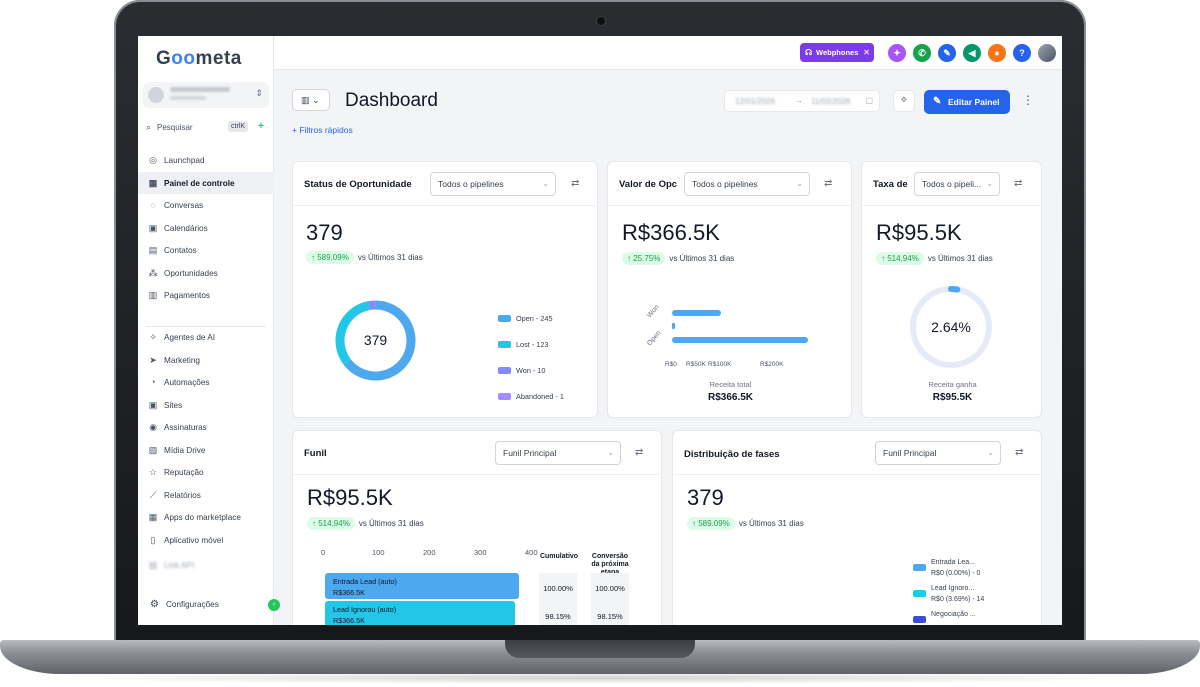  What do you see at coordinates (206, 95) in the screenshot?
I see `account-switcher: ⇕` at bounding box center [206, 95].